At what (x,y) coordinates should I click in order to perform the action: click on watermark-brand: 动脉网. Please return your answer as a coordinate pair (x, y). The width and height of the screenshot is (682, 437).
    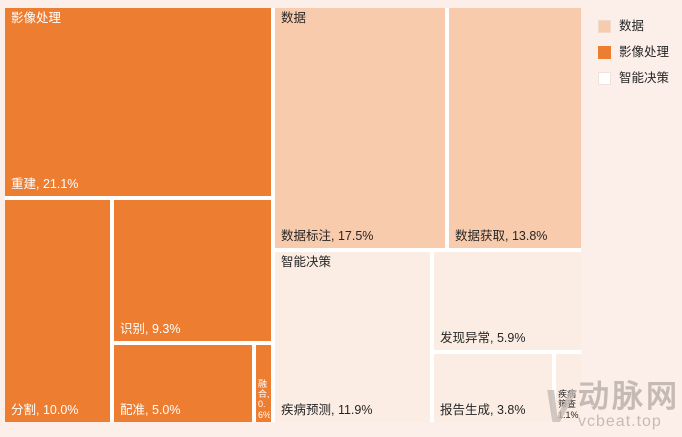
    Looking at the image, I should click on (629, 397).